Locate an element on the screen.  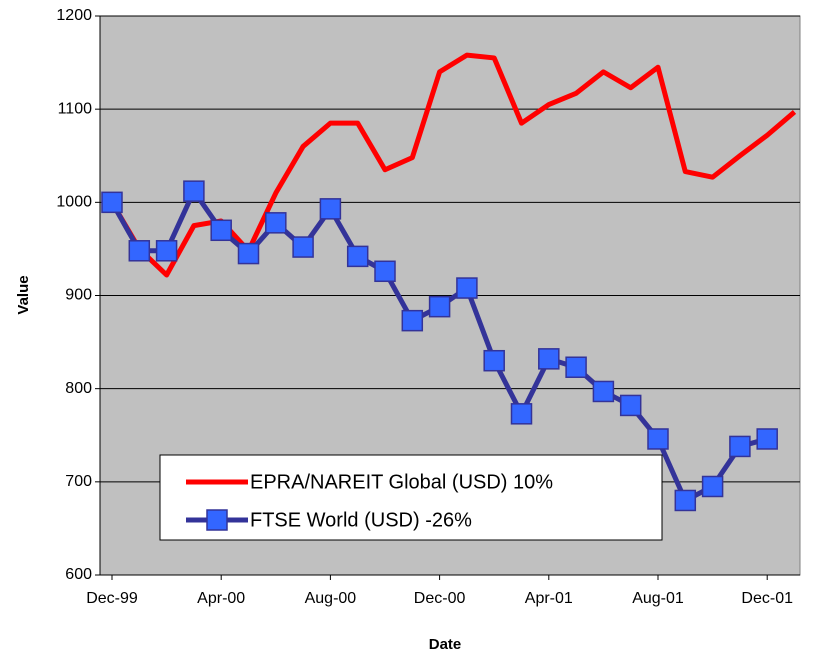
legend-label: FTSE World (USD) -26% is located at coordinates (361, 520).